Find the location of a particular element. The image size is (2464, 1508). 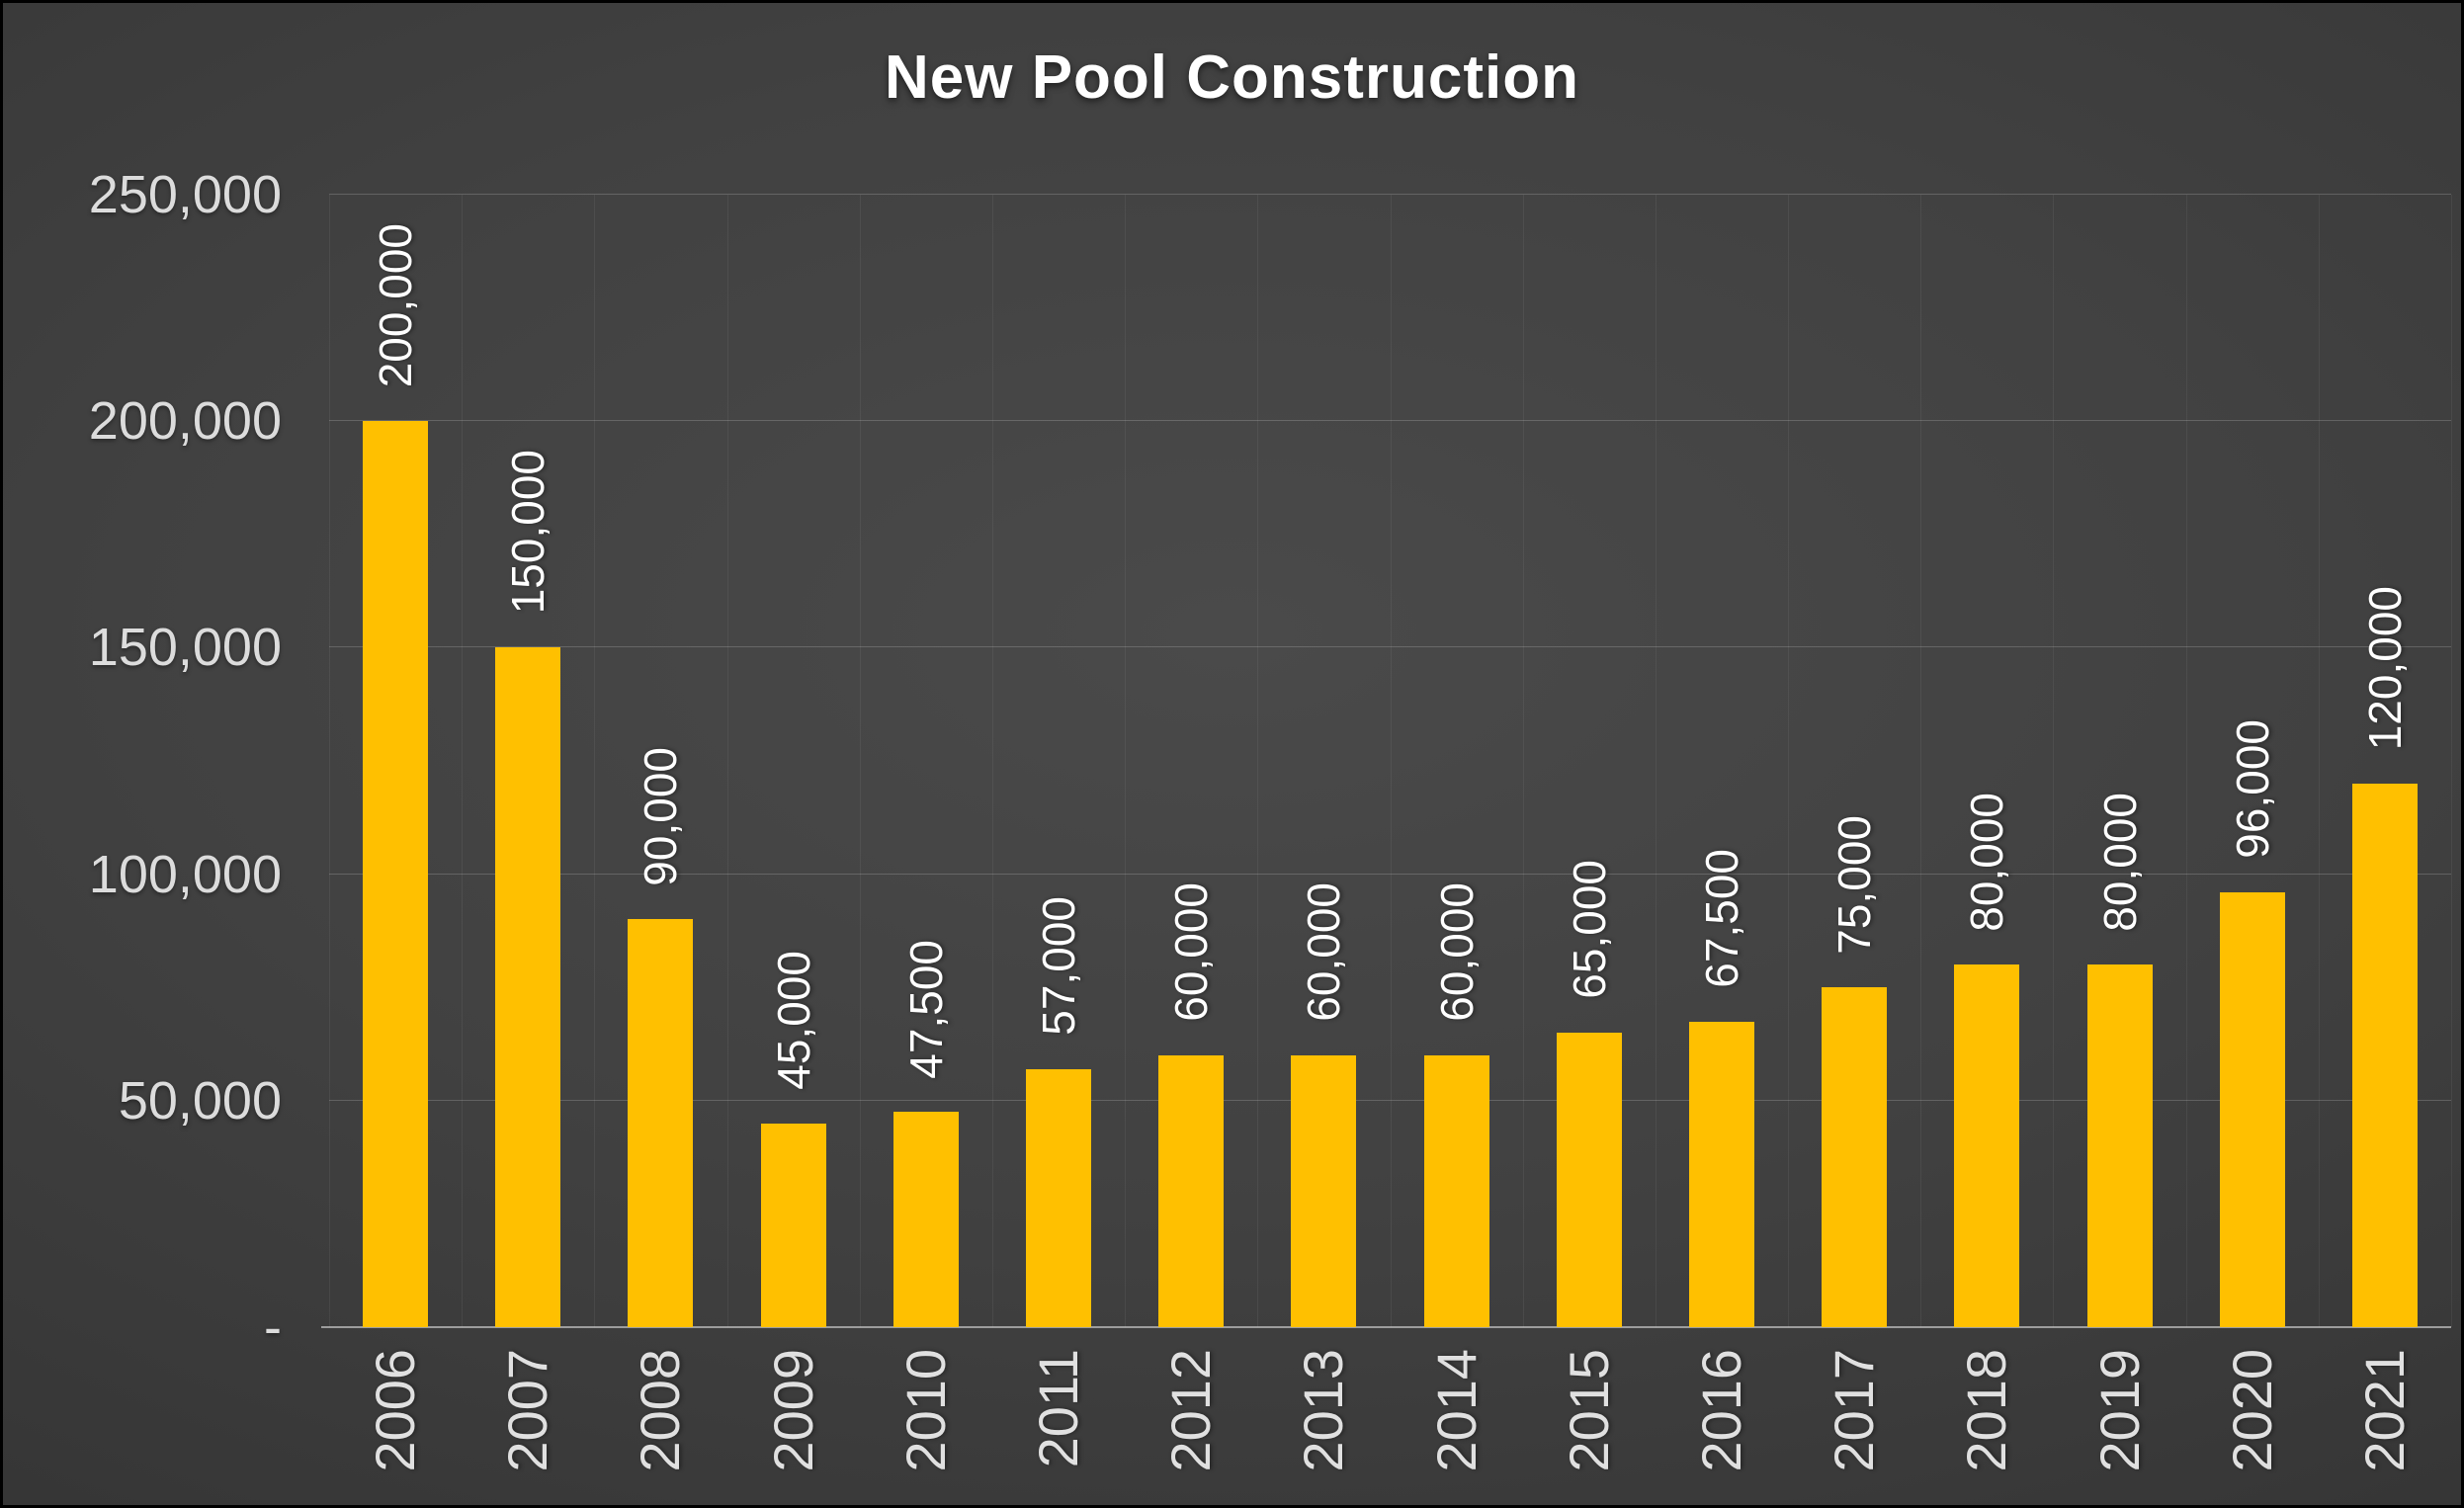

data-label-2019: 80,000 is located at coordinates (2119, 862).